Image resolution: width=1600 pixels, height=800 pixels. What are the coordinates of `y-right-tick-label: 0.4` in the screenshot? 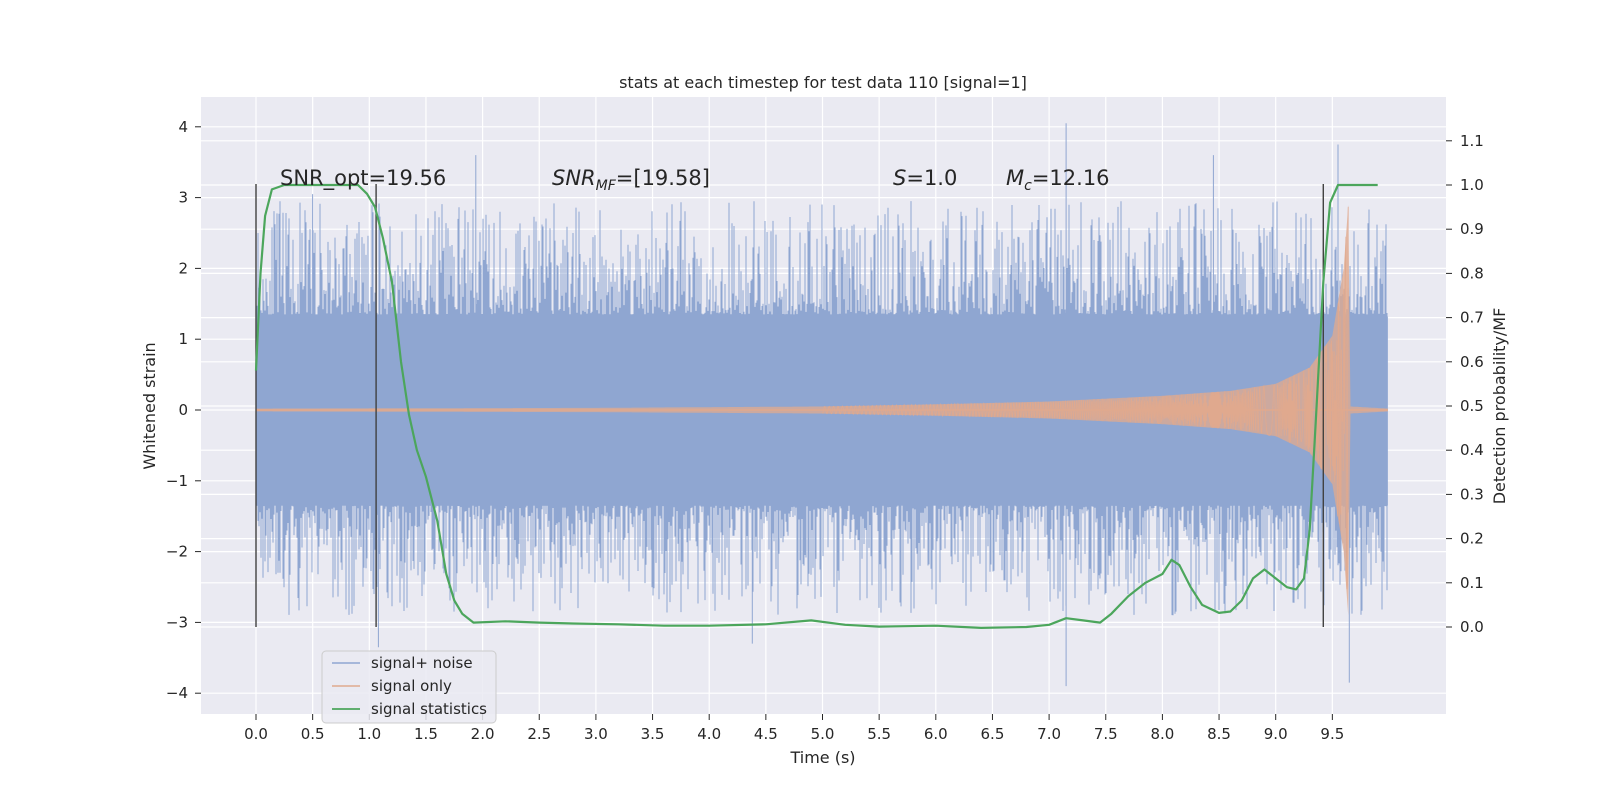 It's located at (1472, 450).